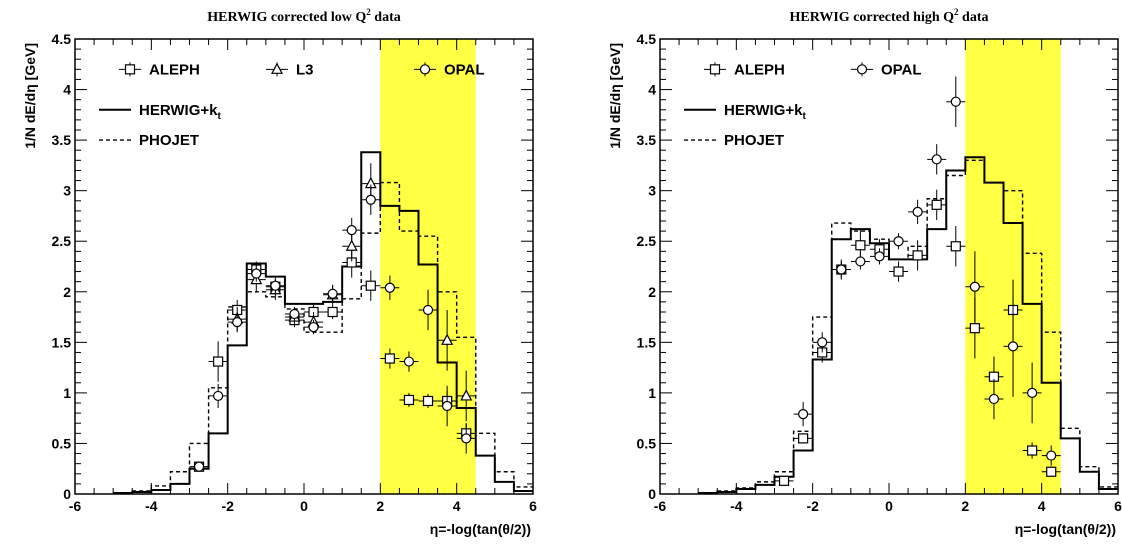 The height and width of the screenshot is (552, 1122). Describe the element at coordinates (130, 69) in the screenshot. I see `legend-marker-square` at that location.